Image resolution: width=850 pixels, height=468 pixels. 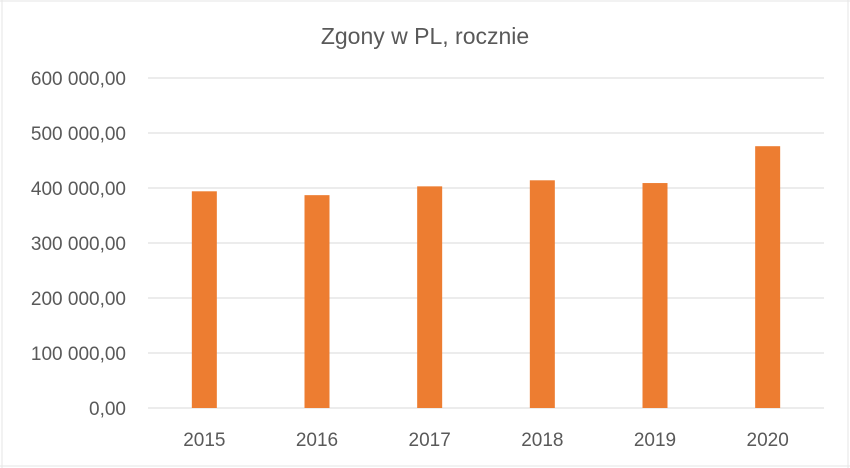 I want to click on bar-2019, so click(x=655, y=295).